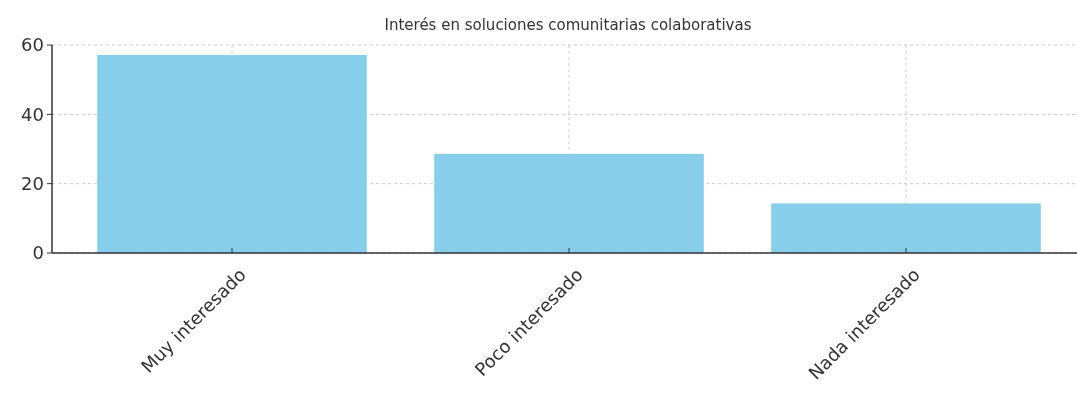 This screenshot has width=1077, height=417. What do you see at coordinates (32, 183) in the screenshot?
I see `y-tick-label: 20` at bounding box center [32, 183].